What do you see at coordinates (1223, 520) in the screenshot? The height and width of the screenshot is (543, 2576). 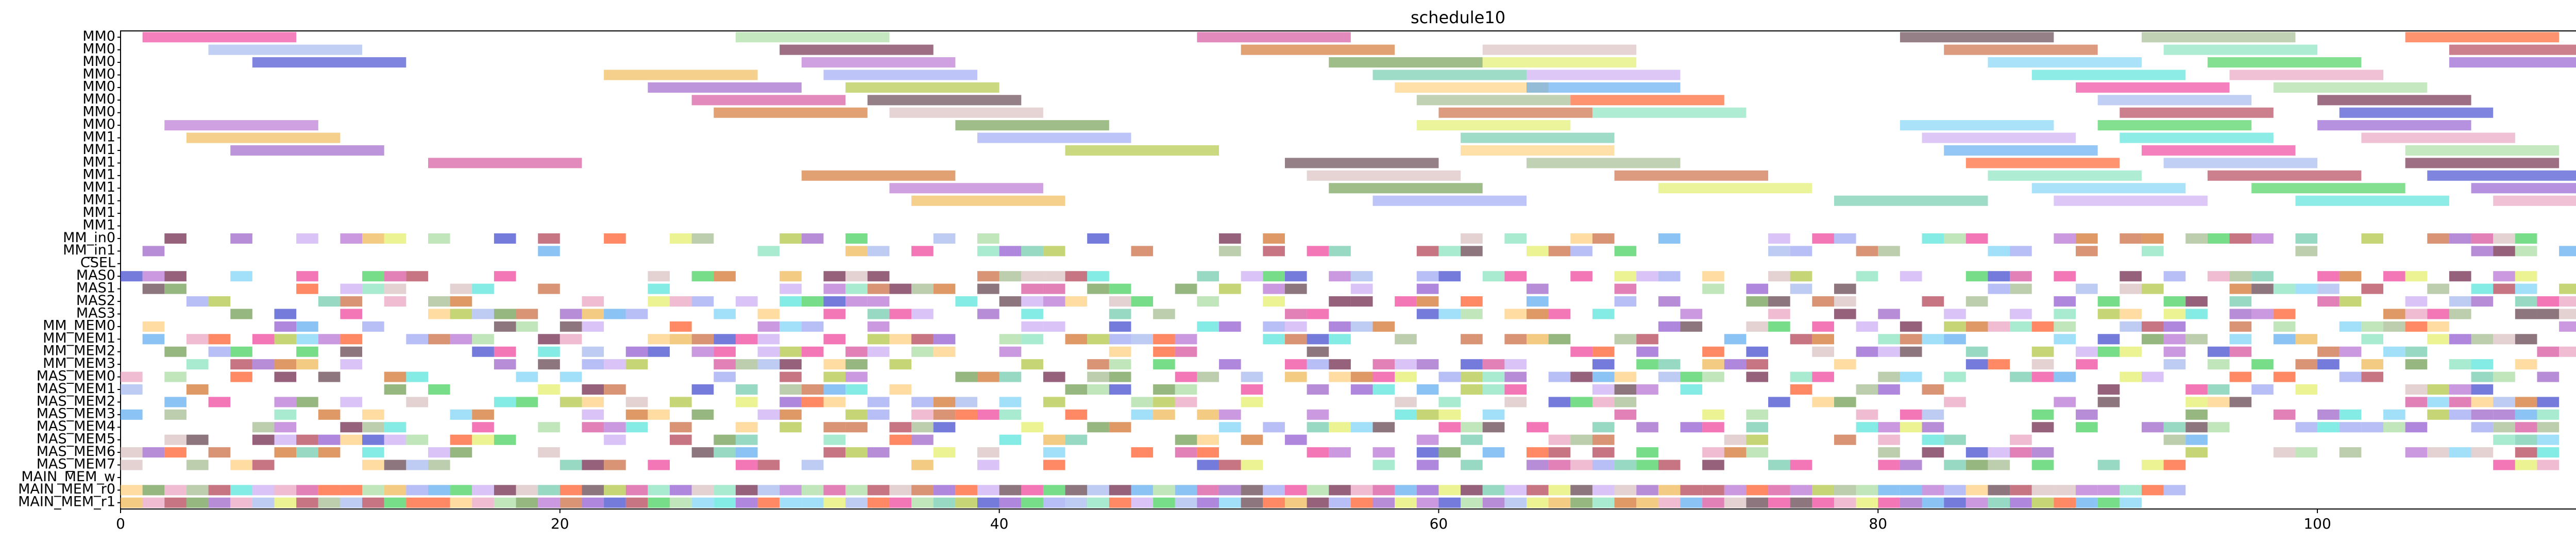 I see `x-axis-ticks: 0 20 40 60 80 100` at bounding box center [1223, 520].